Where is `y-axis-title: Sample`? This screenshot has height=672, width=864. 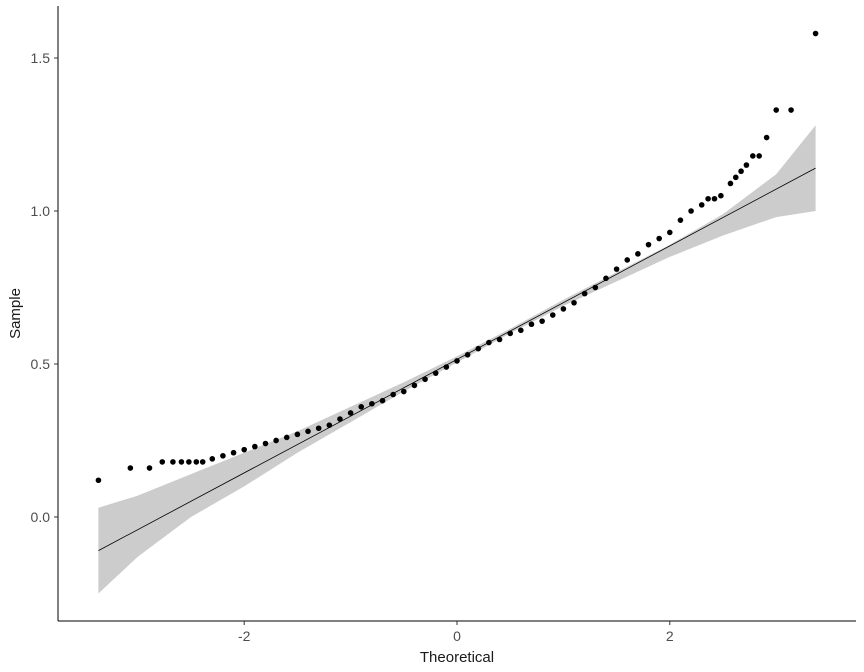
y-axis-title: Sample is located at coordinates (15, 313).